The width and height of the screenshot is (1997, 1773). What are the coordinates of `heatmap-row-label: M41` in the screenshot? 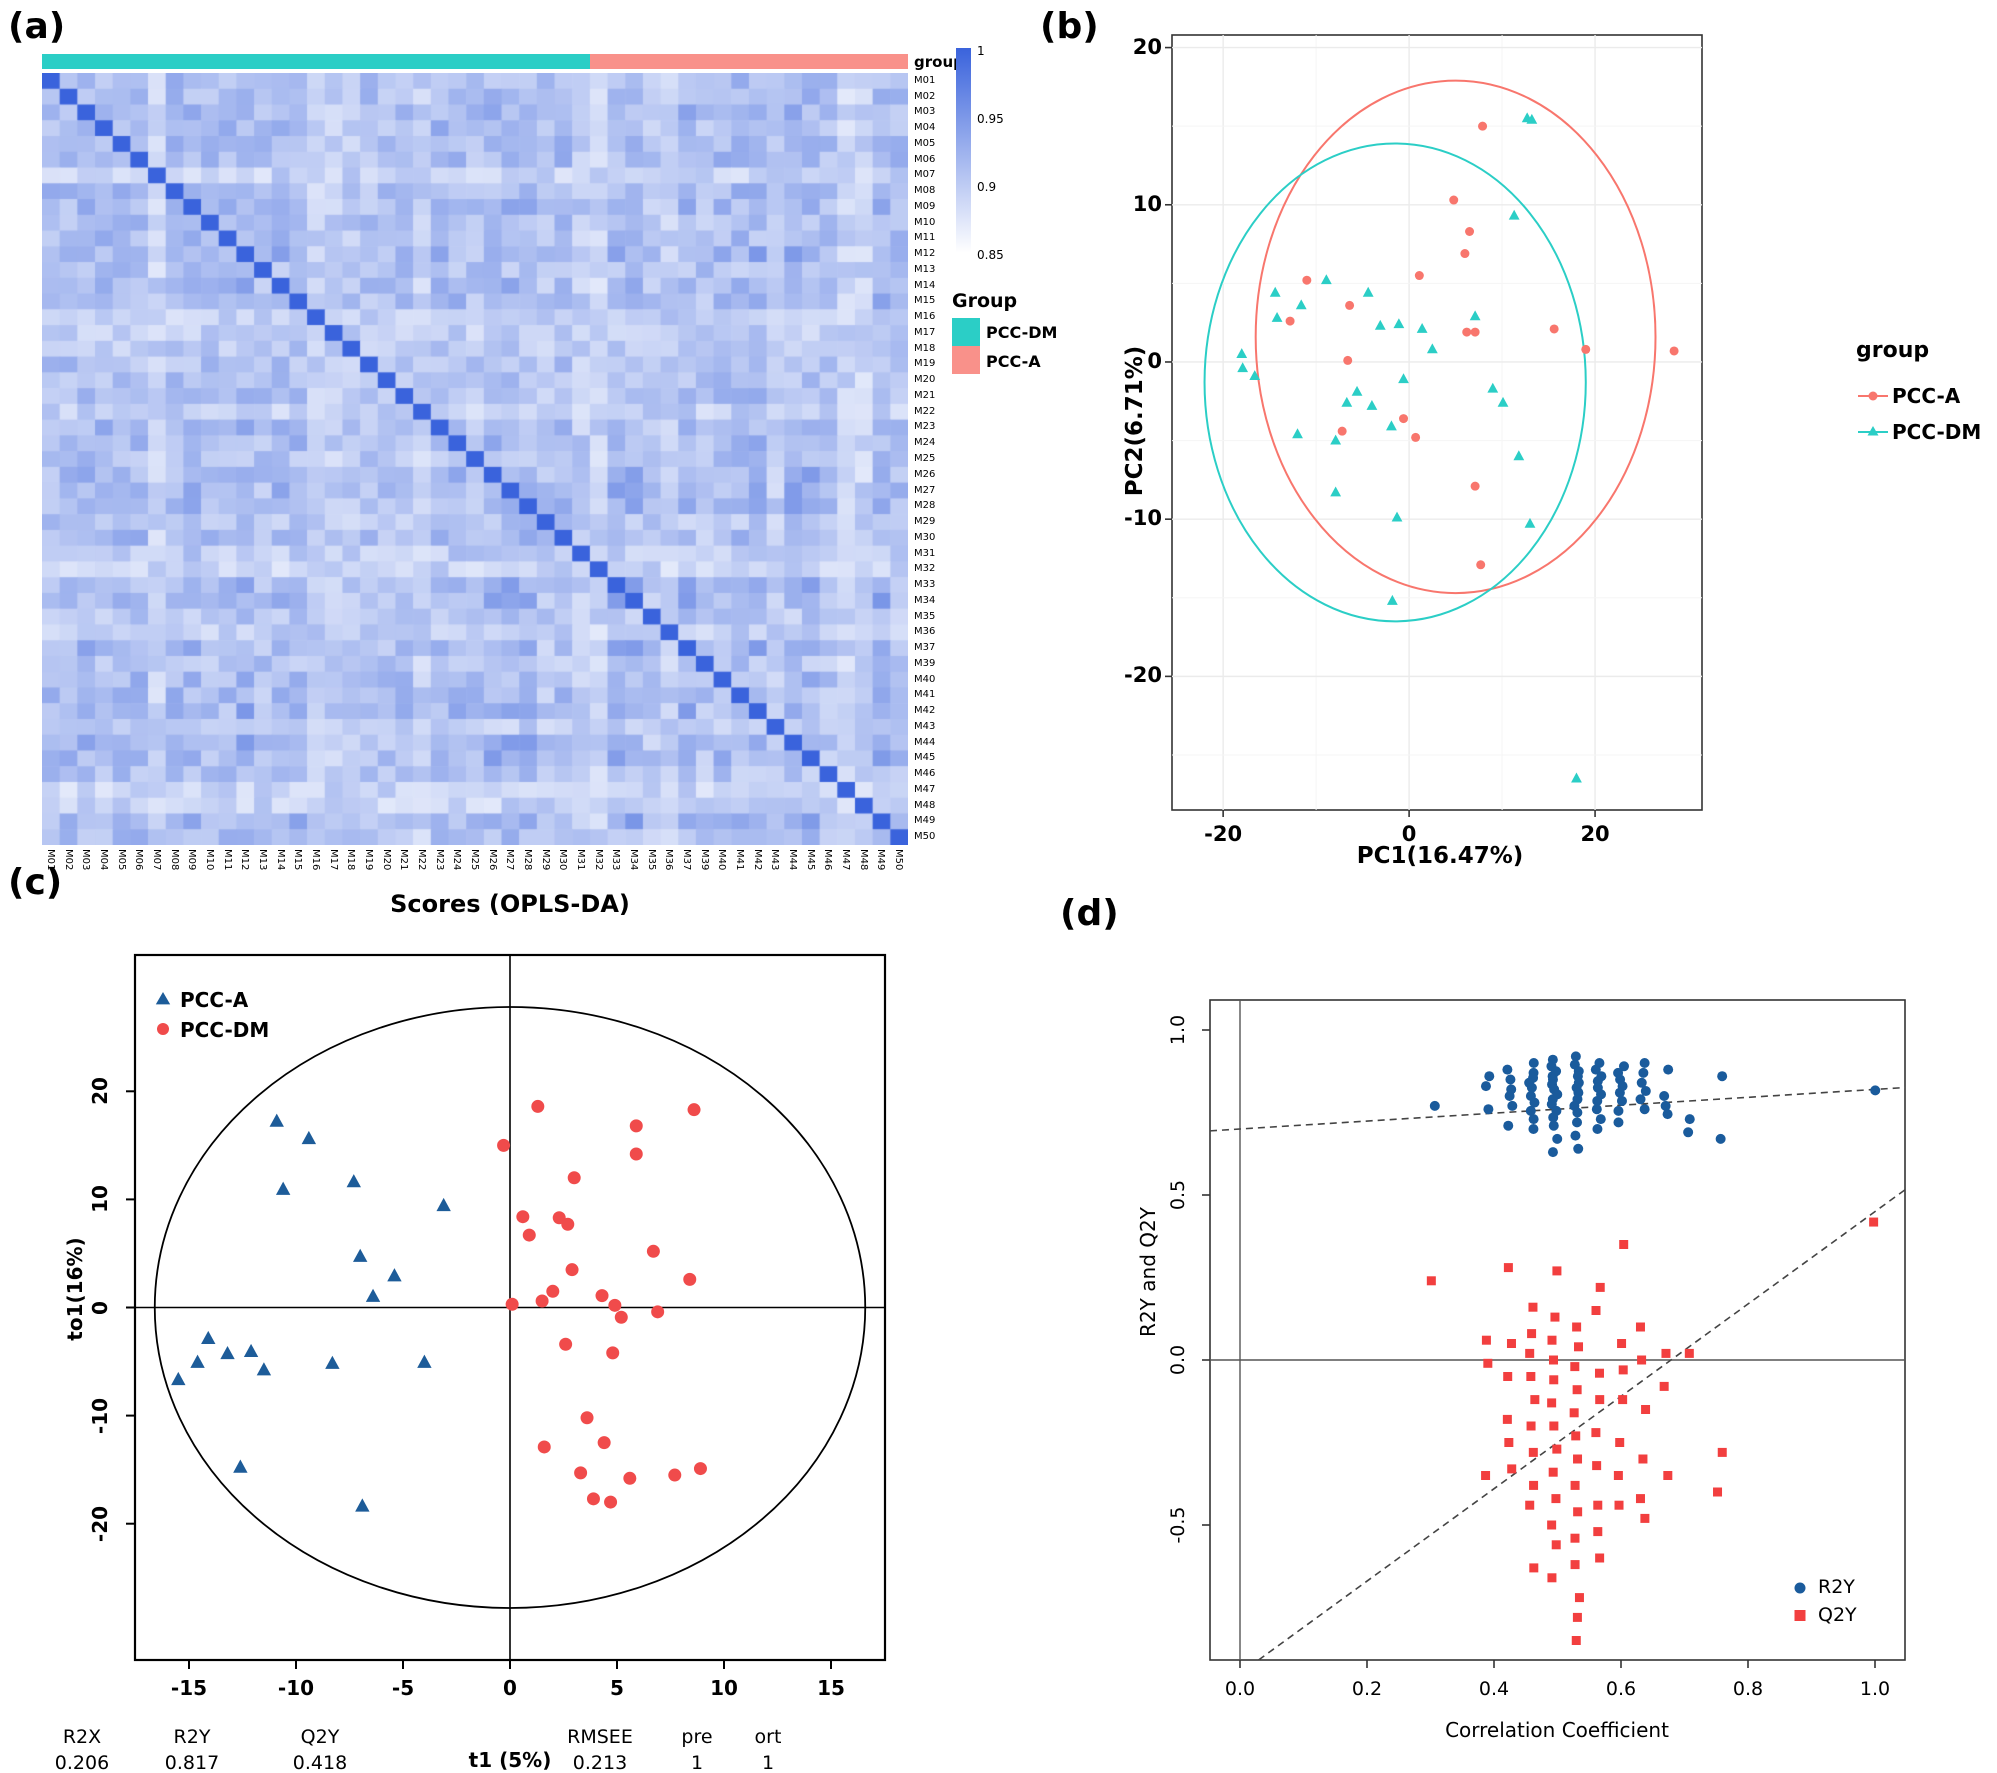 It's located at (925, 695).